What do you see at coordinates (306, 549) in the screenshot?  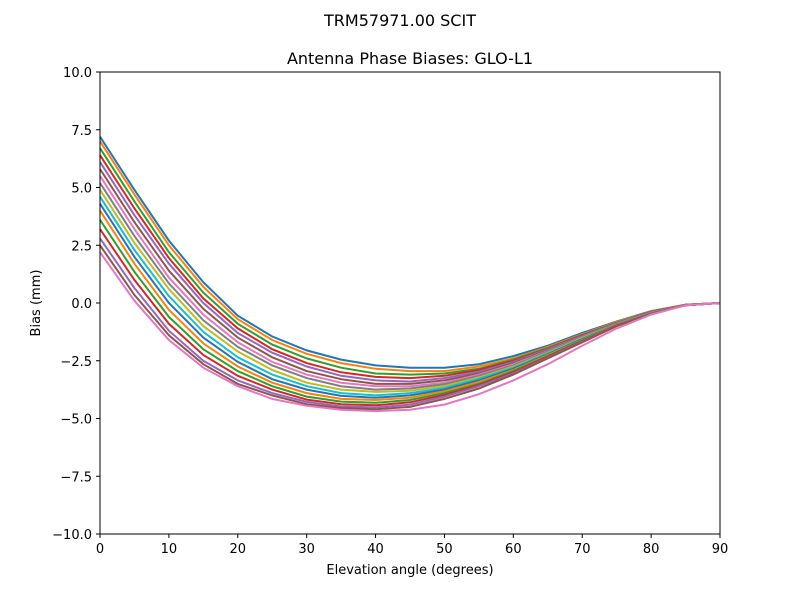 I see `x-tick-label: 30` at bounding box center [306, 549].